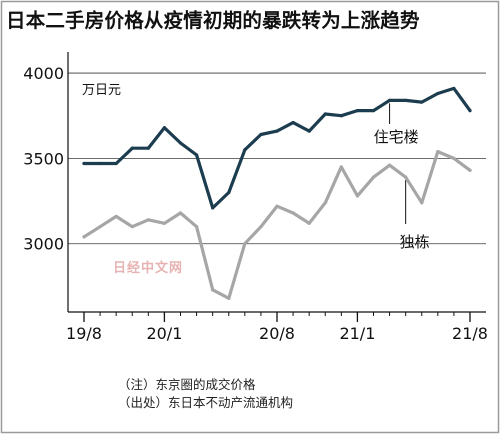  Describe the element at coordinates (101, 90) in the screenshot. I see `y-unit-label: 万日元` at that location.